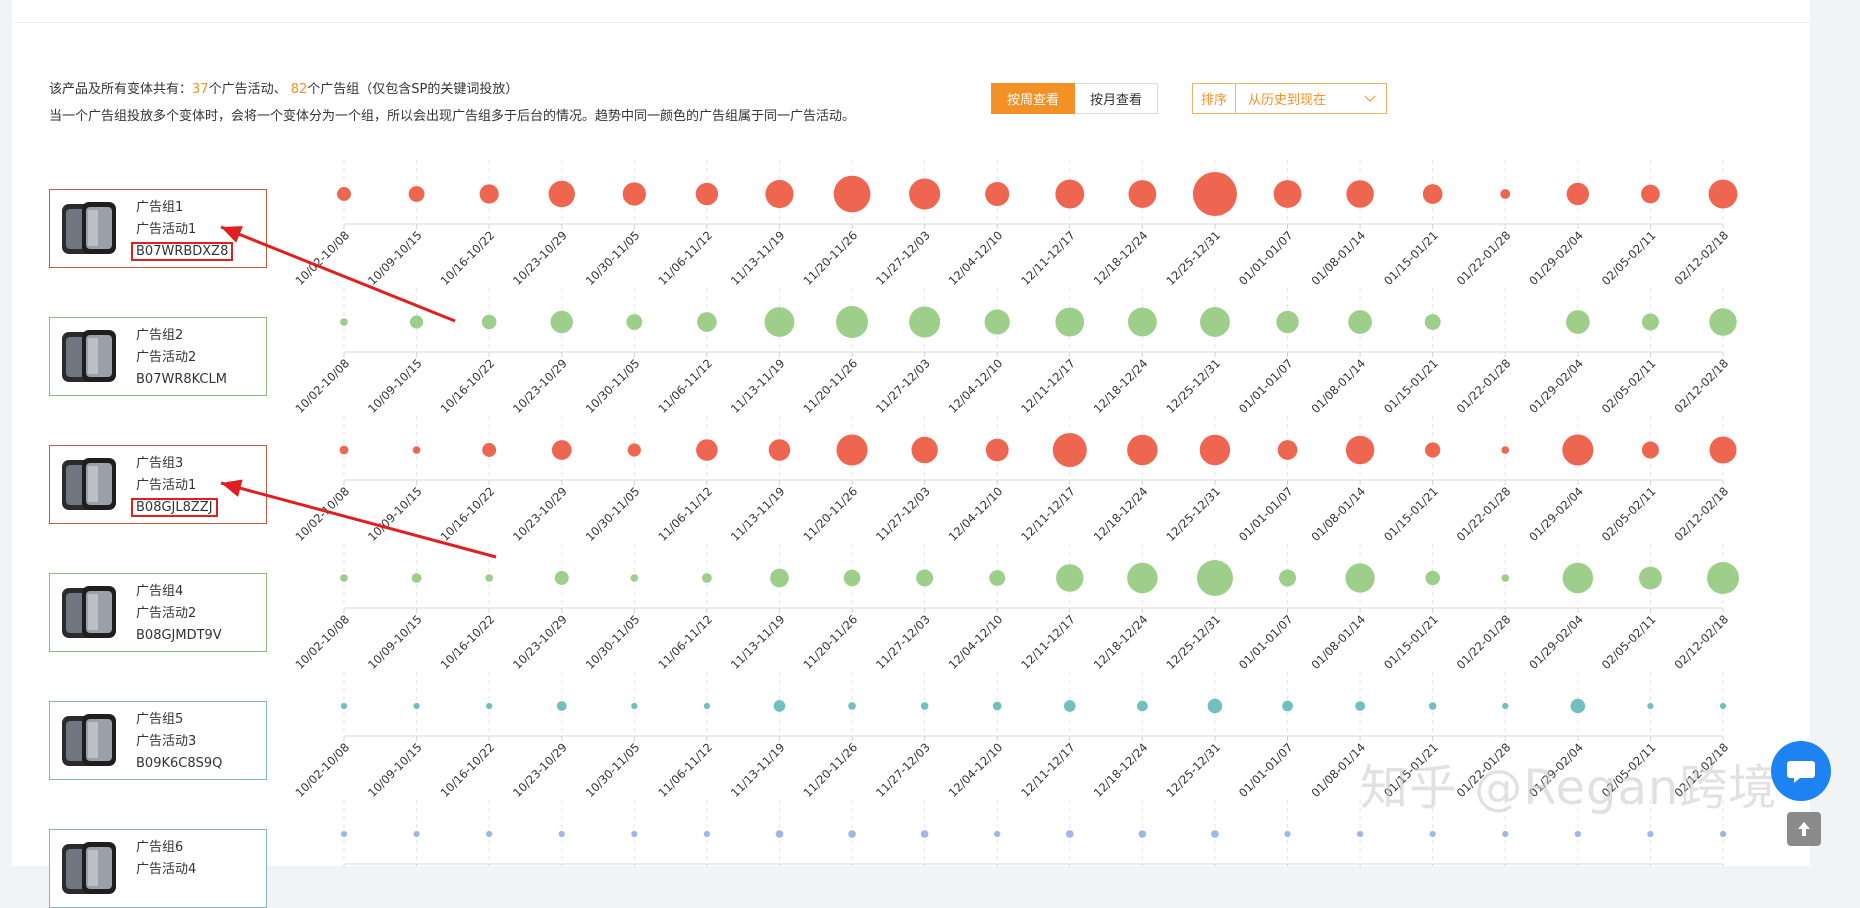 The height and width of the screenshot is (908, 1860). What do you see at coordinates (166, 741) in the screenshot?
I see `campaign-name: 广告活动3` at bounding box center [166, 741].